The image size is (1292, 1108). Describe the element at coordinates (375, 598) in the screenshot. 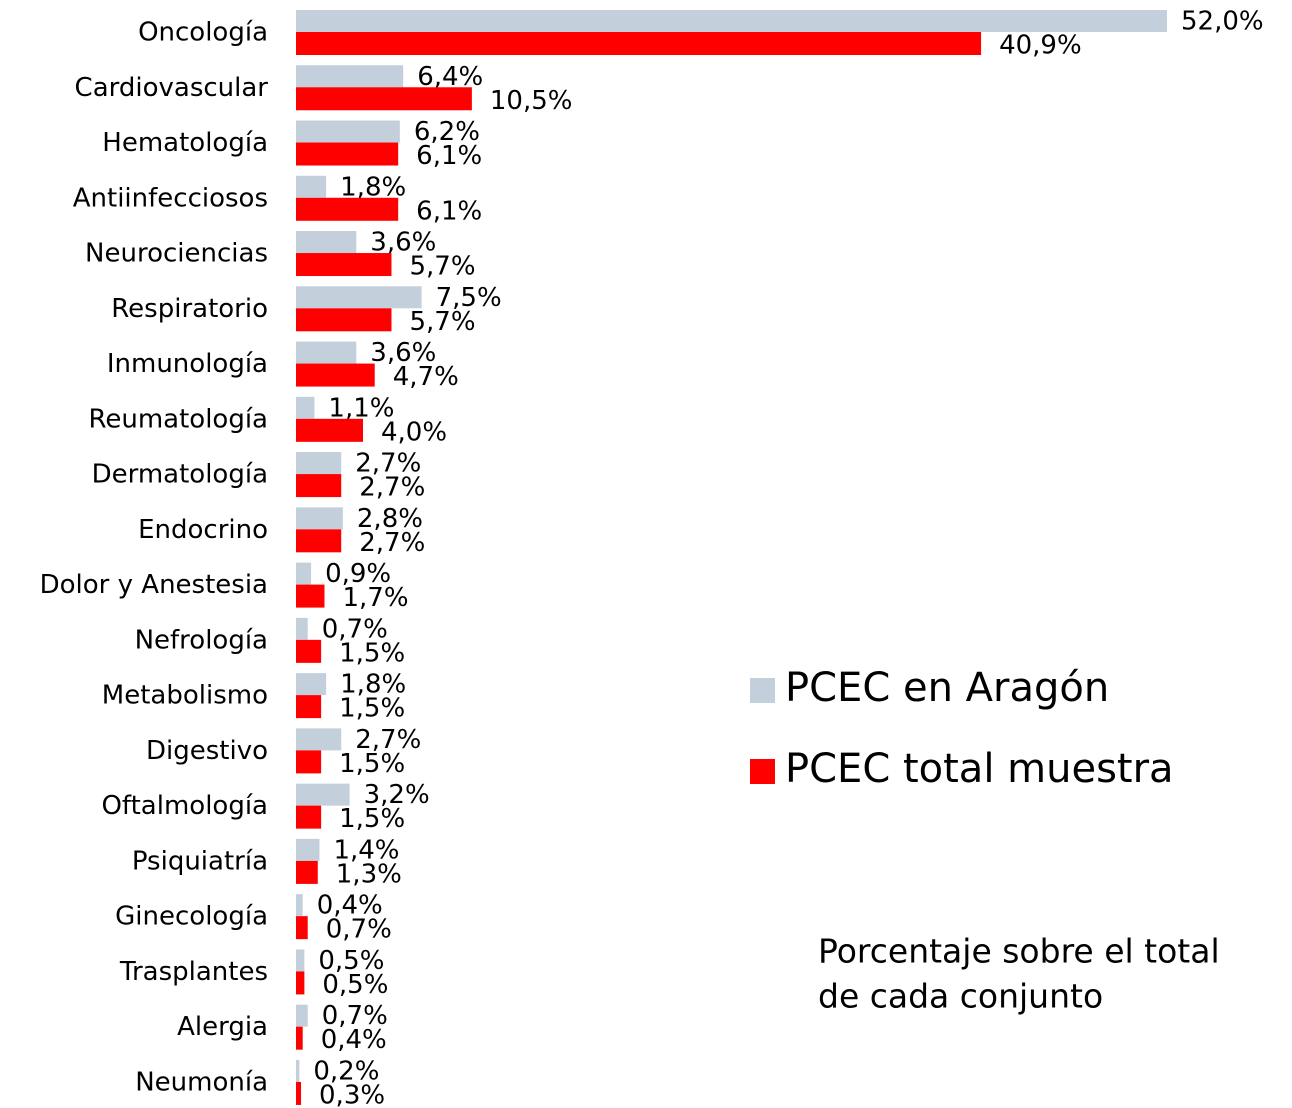

I see `value-label: 1,7%` at that location.